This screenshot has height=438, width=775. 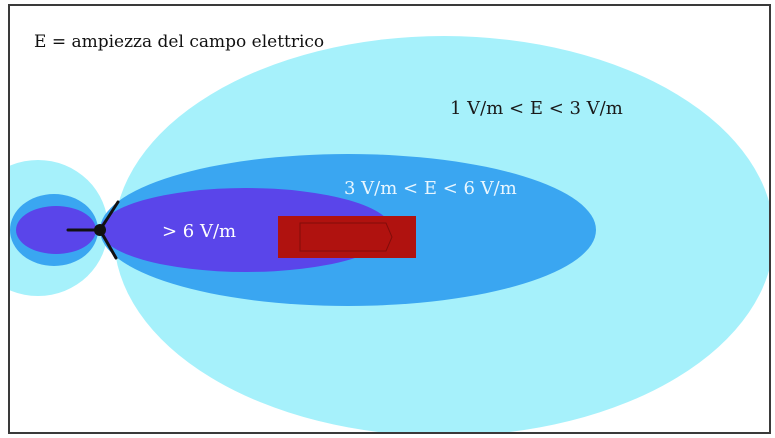 What do you see at coordinates (93, 230) in the screenshot?
I see `antenna-icon` at bounding box center [93, 230].